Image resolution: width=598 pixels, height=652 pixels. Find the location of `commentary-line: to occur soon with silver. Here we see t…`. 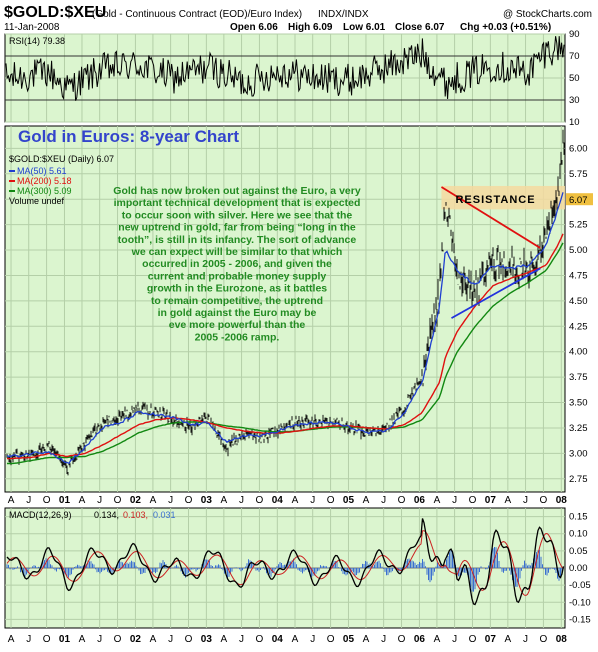

commentary-line: to occur soon with silver. Here we see t… is located at coordinates (237, 215).